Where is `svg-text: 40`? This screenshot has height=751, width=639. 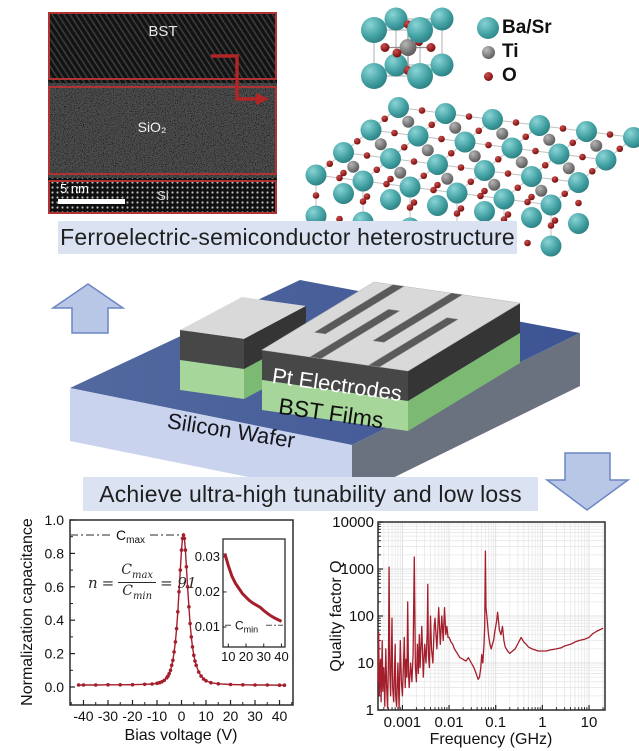 svg-text: 40 is located at coordinates (280, 716).